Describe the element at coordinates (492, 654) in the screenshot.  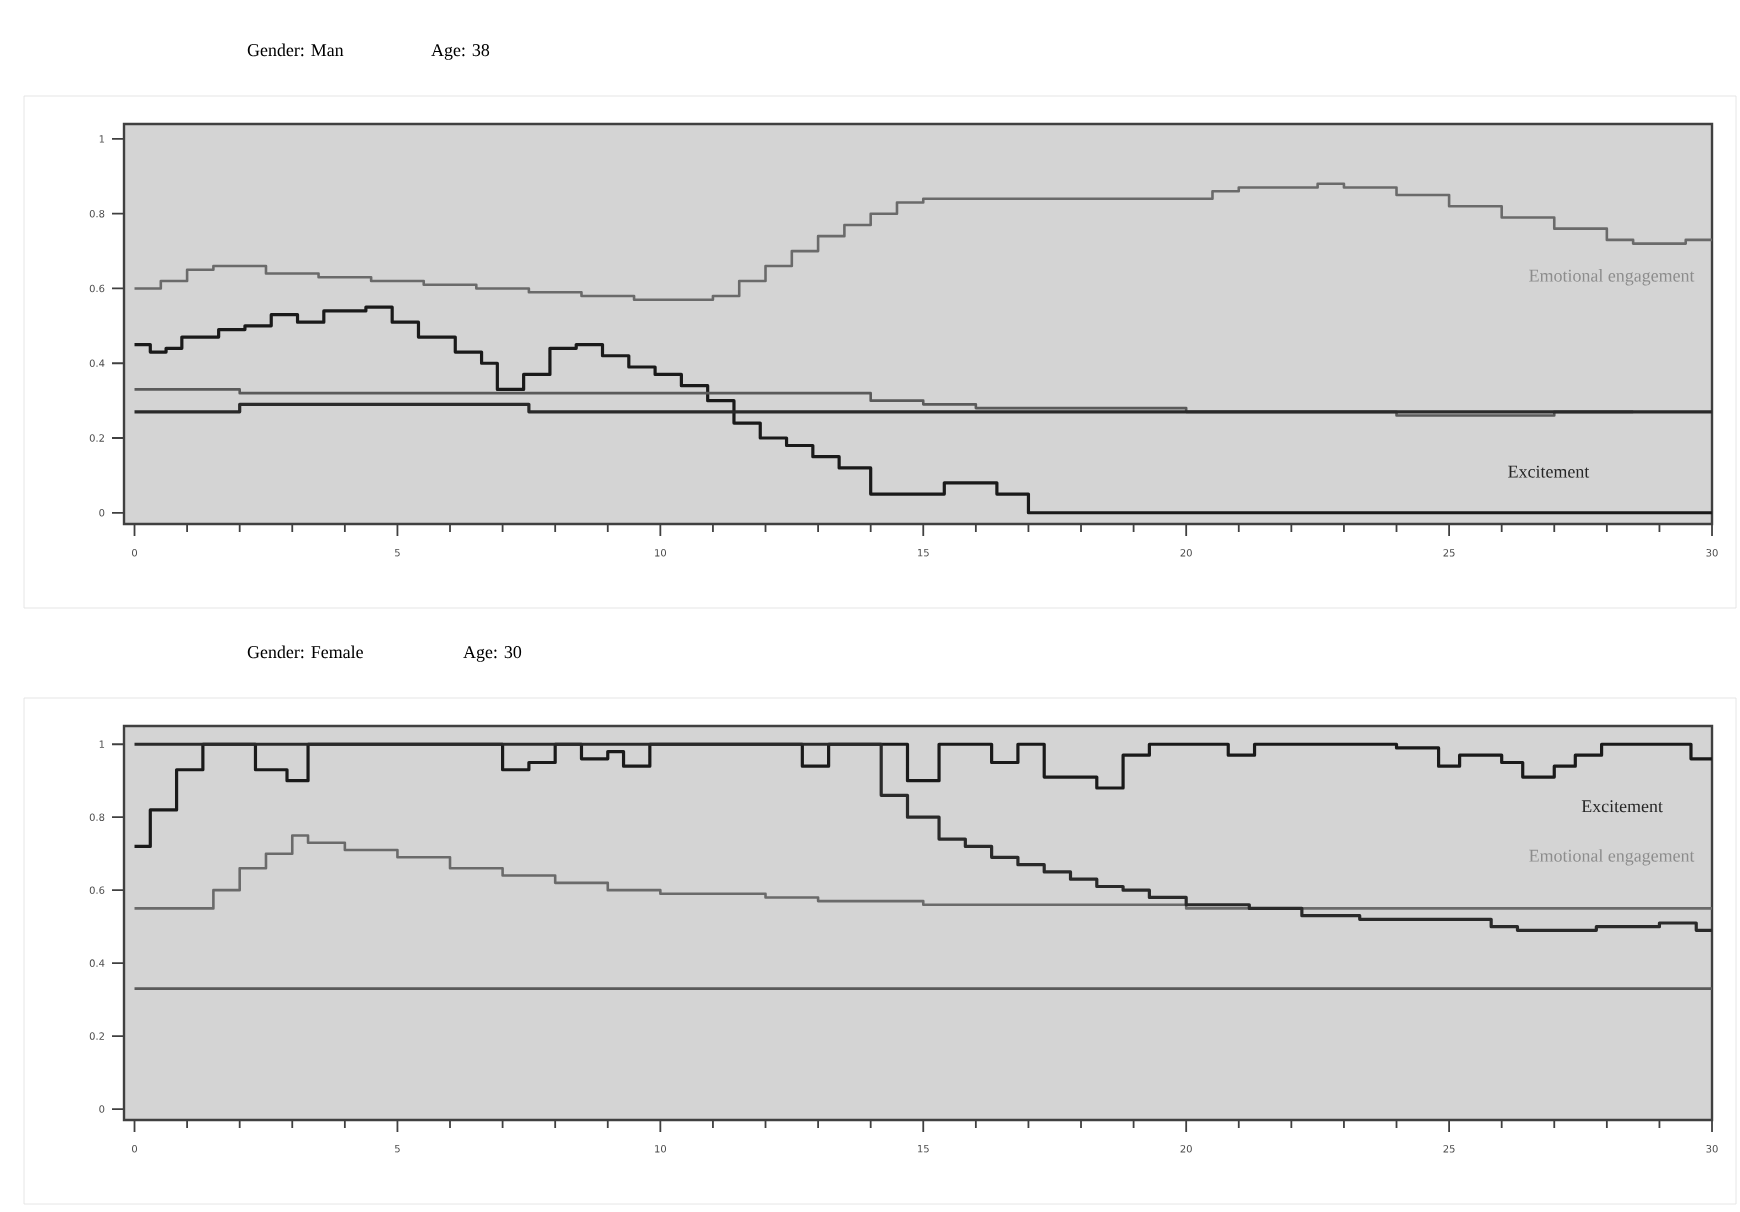
I see `chart-subtitle: Age: 30` at that location.